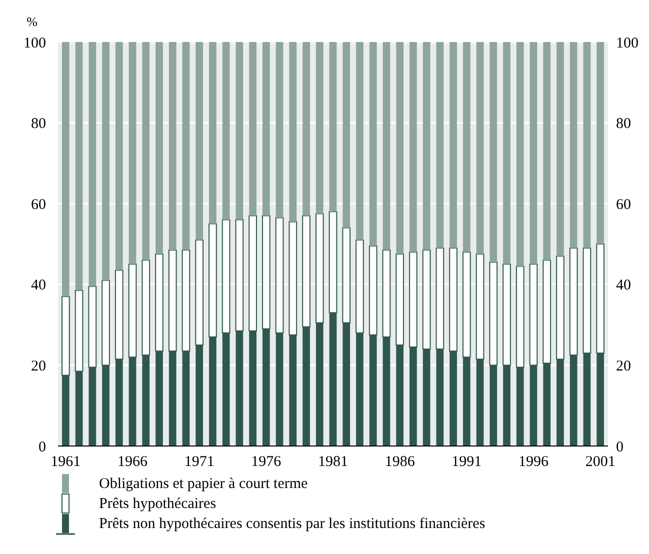  I want to click on x-tick-label: 1996, so click(533, 462).